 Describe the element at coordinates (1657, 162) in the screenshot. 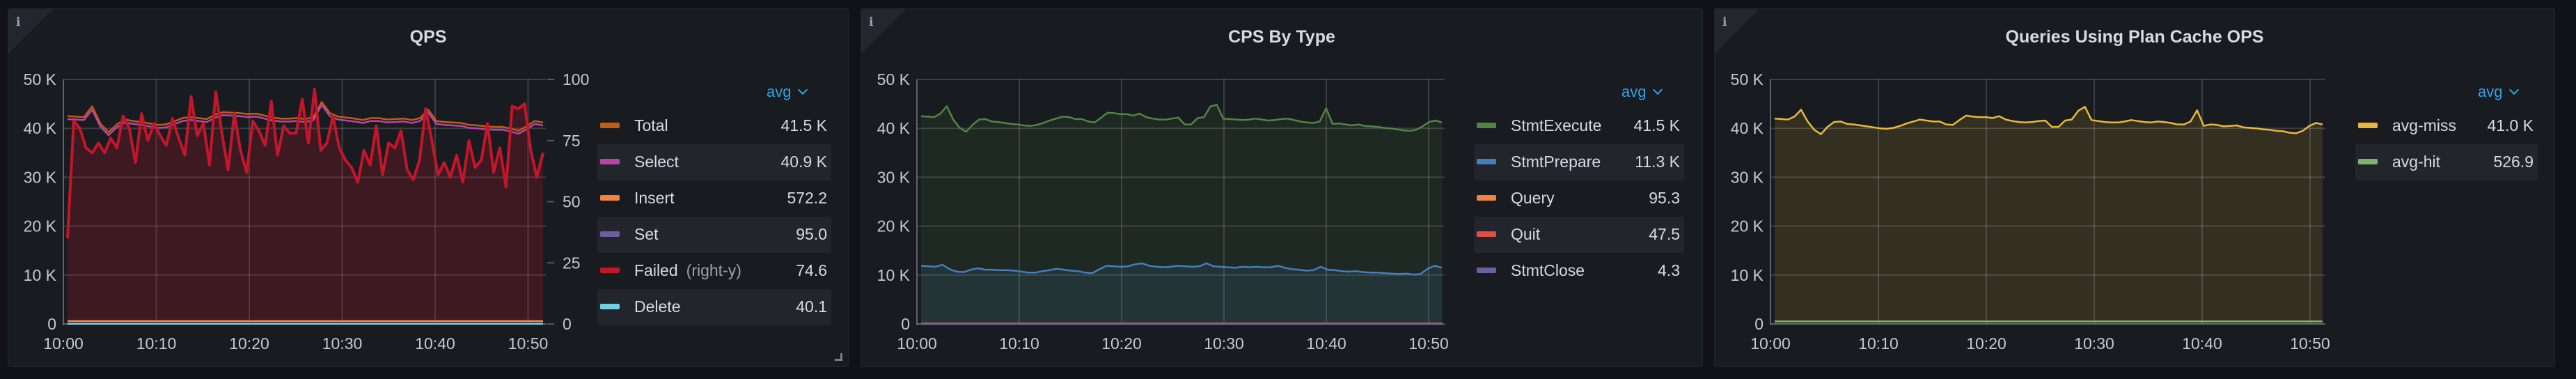

I see `legend-avg-value: 11.3 K` at that location.